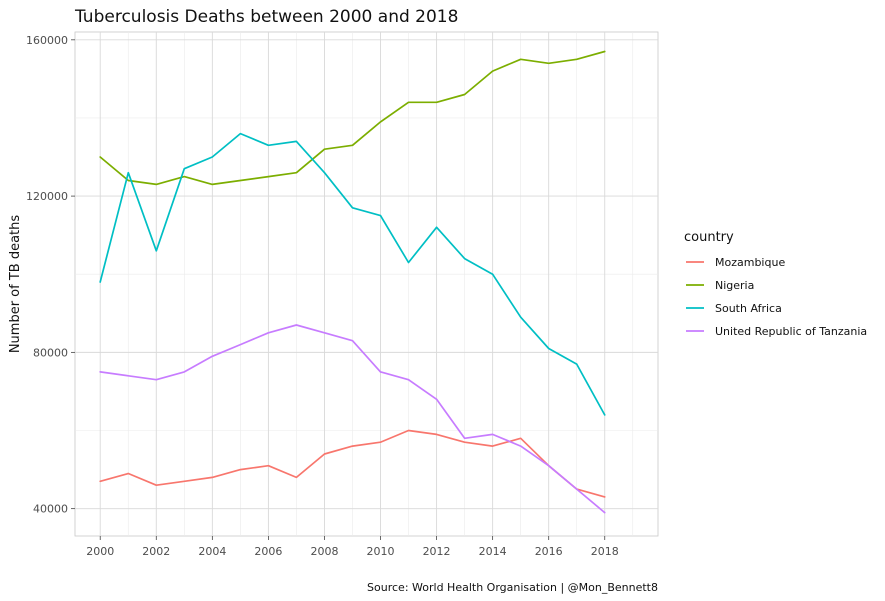 This screenshot has width=885, height=601. Describe the element at coordinates (549, 551) in the screenshot. I see `x-tick-label: 2016` at that location.